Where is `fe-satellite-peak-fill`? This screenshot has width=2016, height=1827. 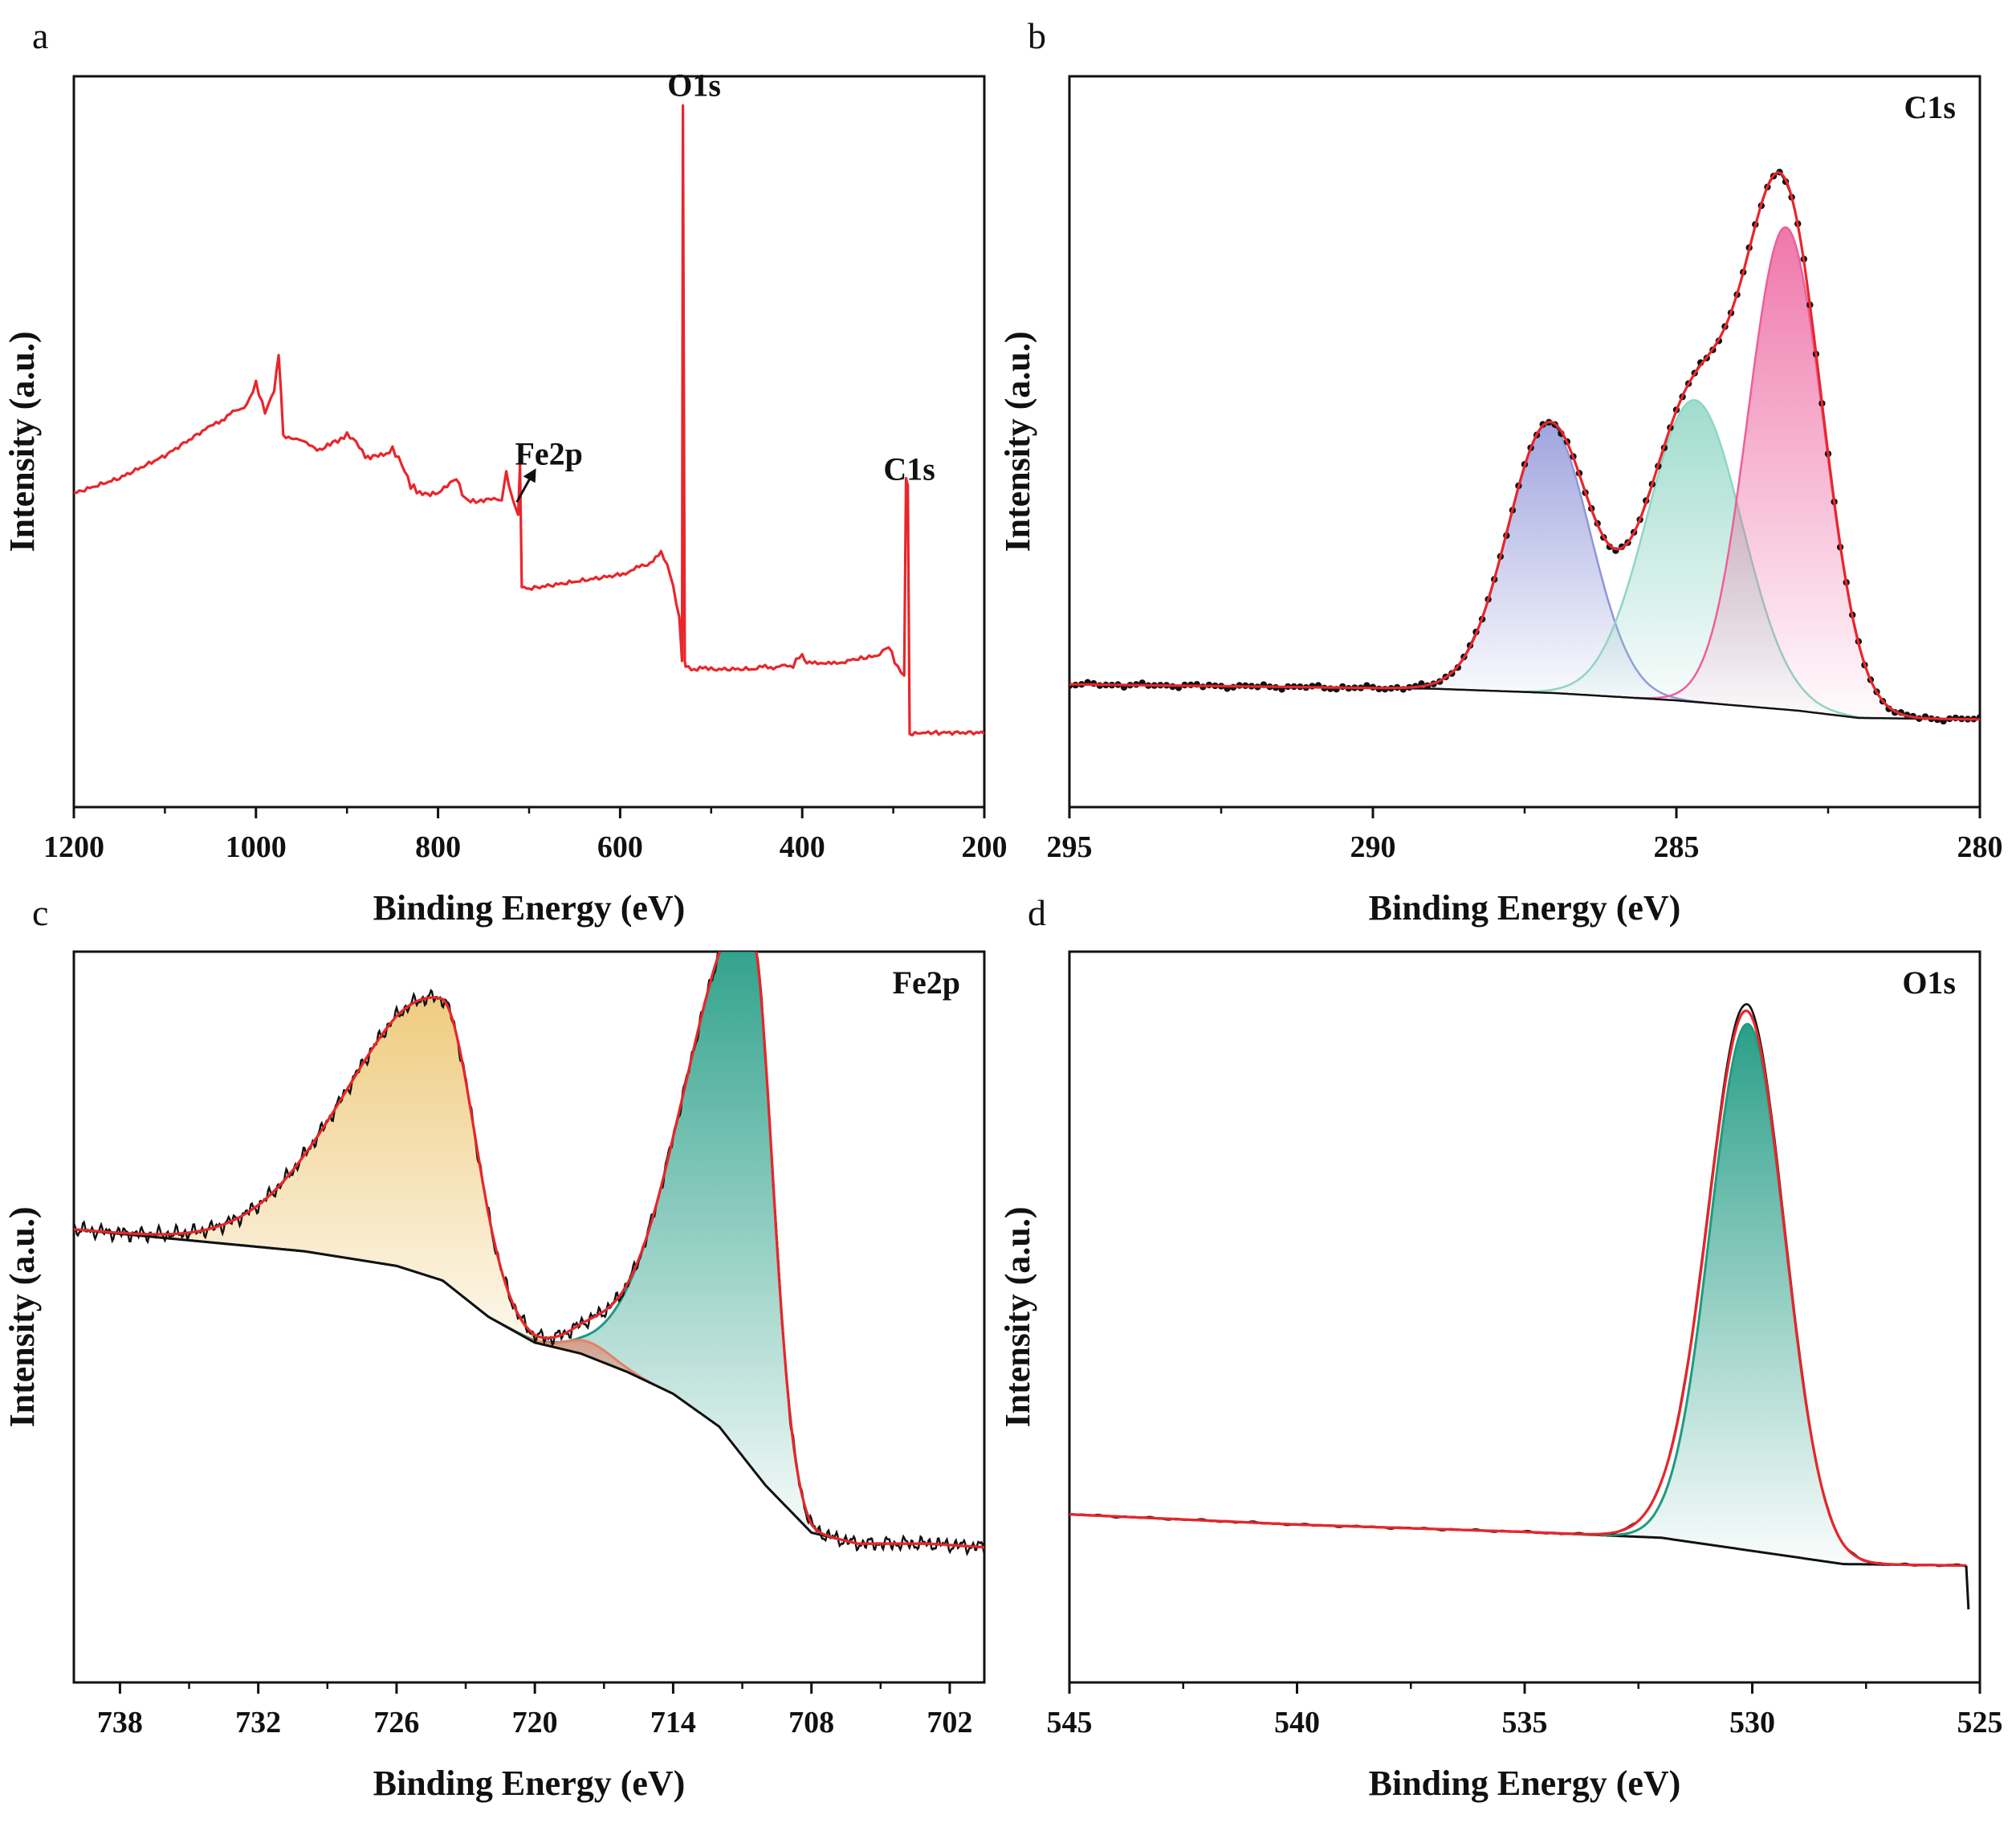
fe-satellite-peak-fill is located at coordinates (350, 1184).